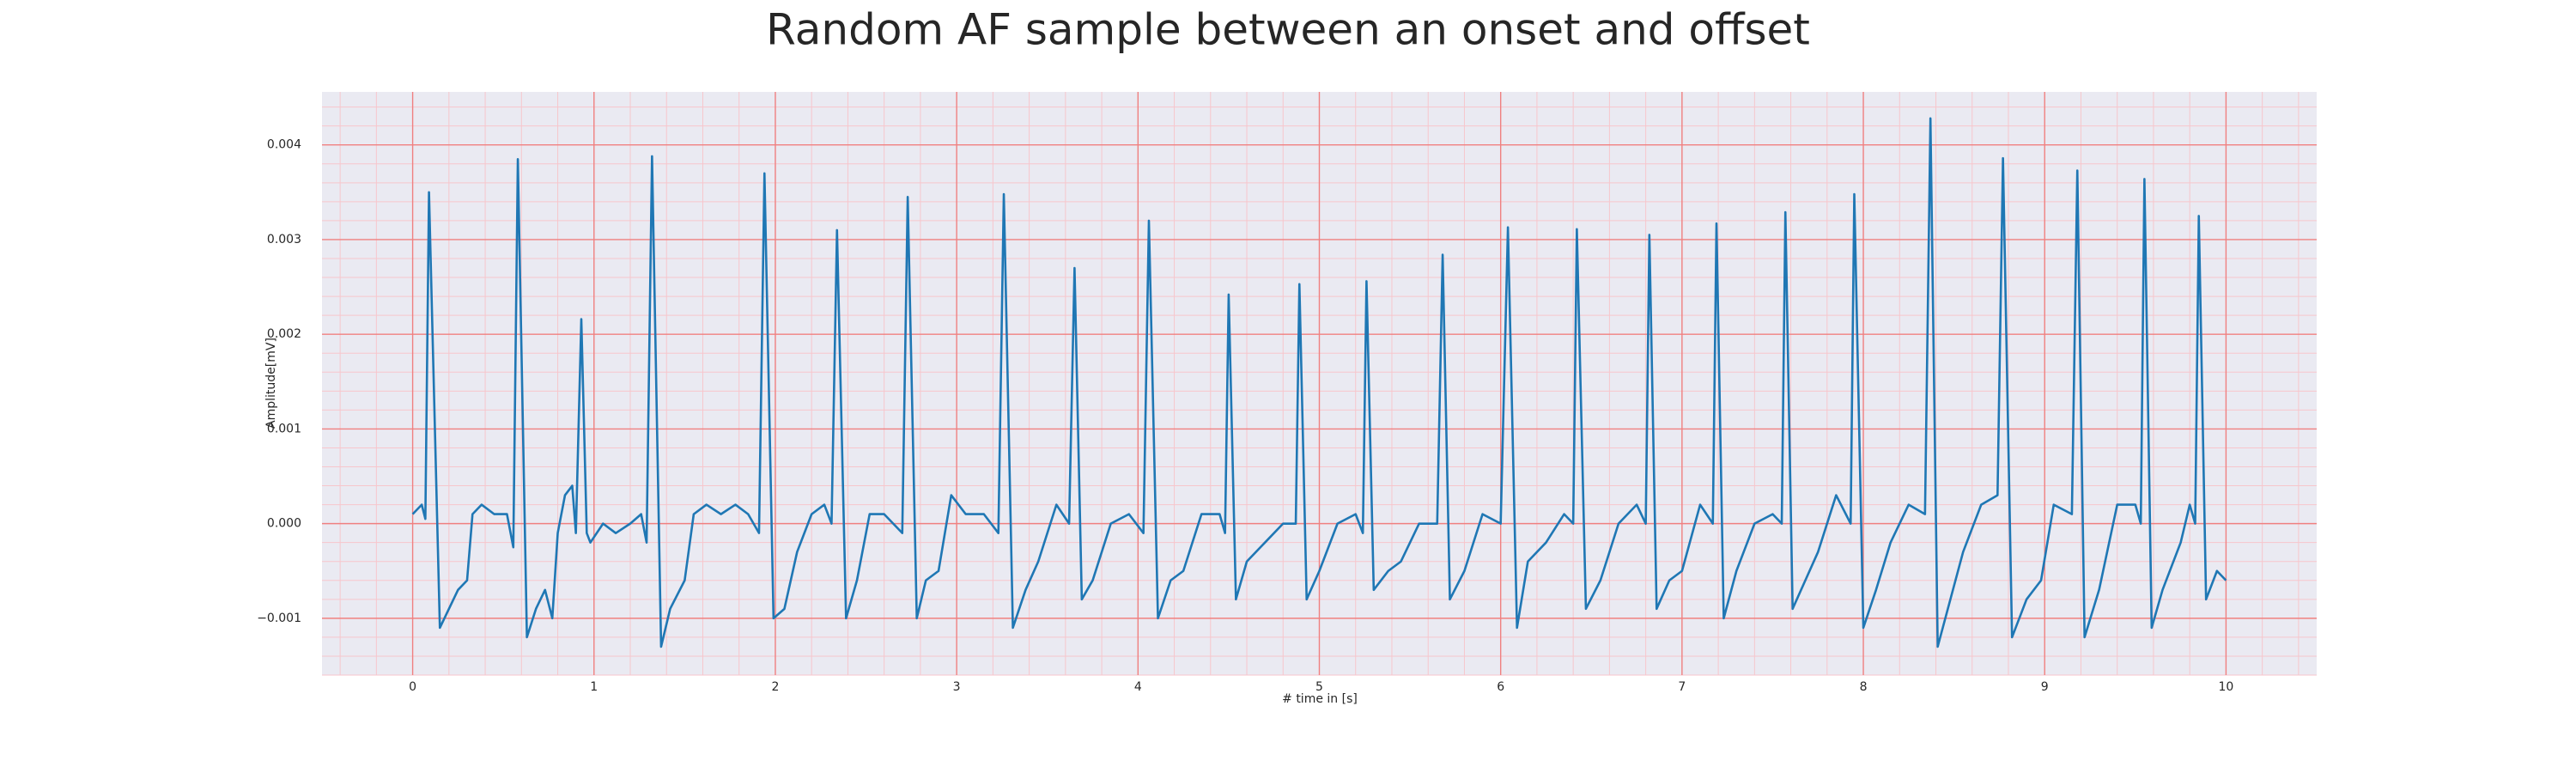  What do you see at coordinates (284, 240) in the screenshot?
I see `y-tick-label: 0.003` at bounding box center [284, 240].